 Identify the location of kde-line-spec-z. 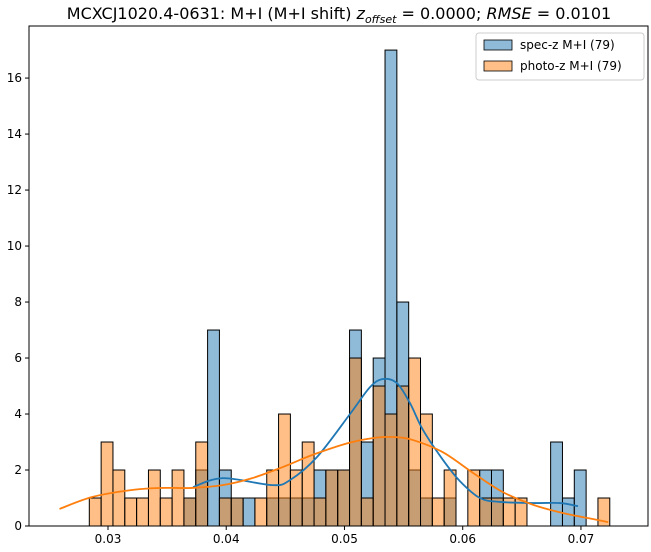
(385, 442).